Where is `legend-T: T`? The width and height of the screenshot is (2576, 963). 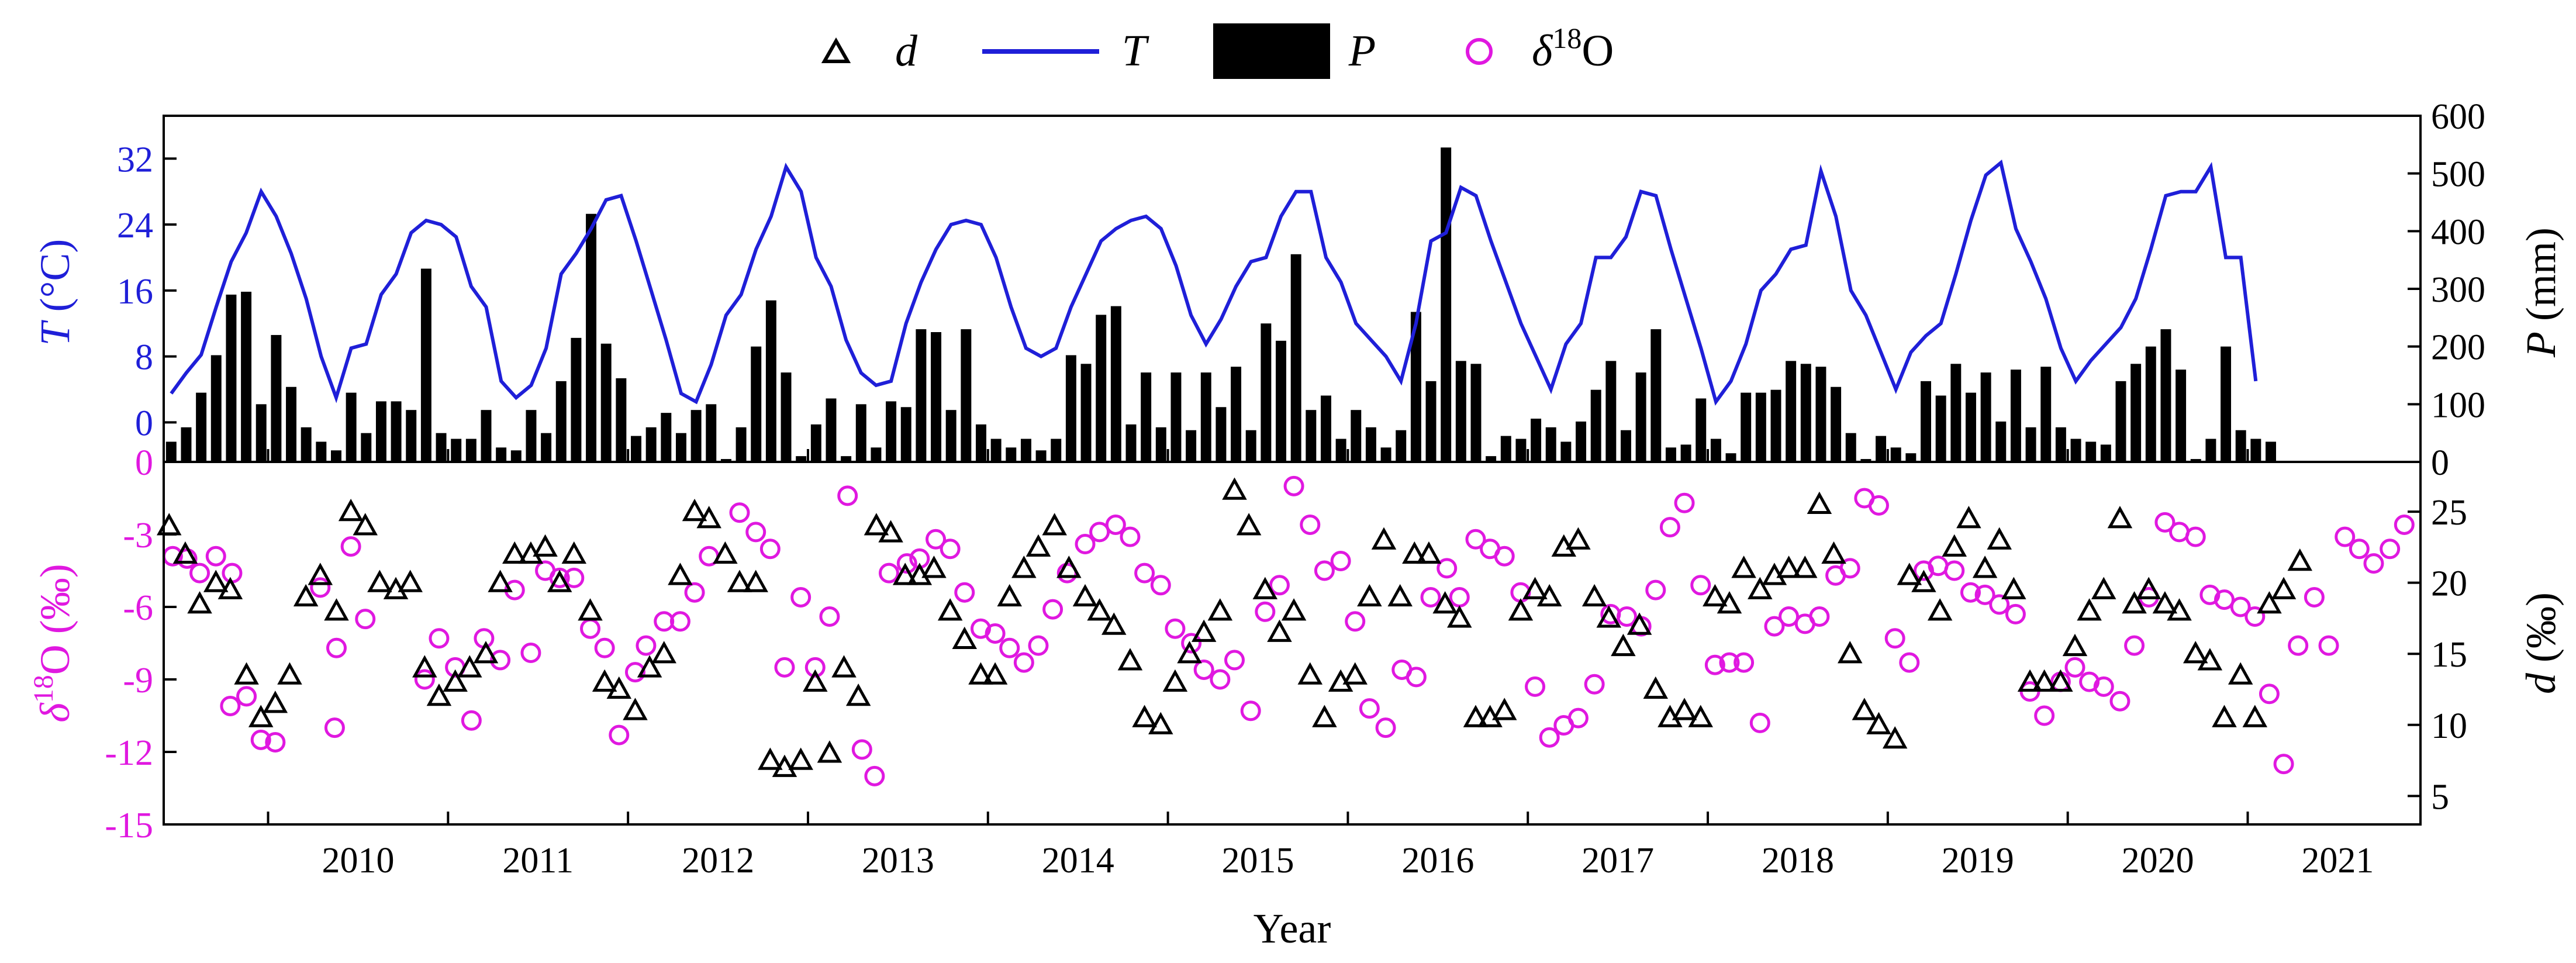
legend-T: T is located at coordinates (1065, 50).